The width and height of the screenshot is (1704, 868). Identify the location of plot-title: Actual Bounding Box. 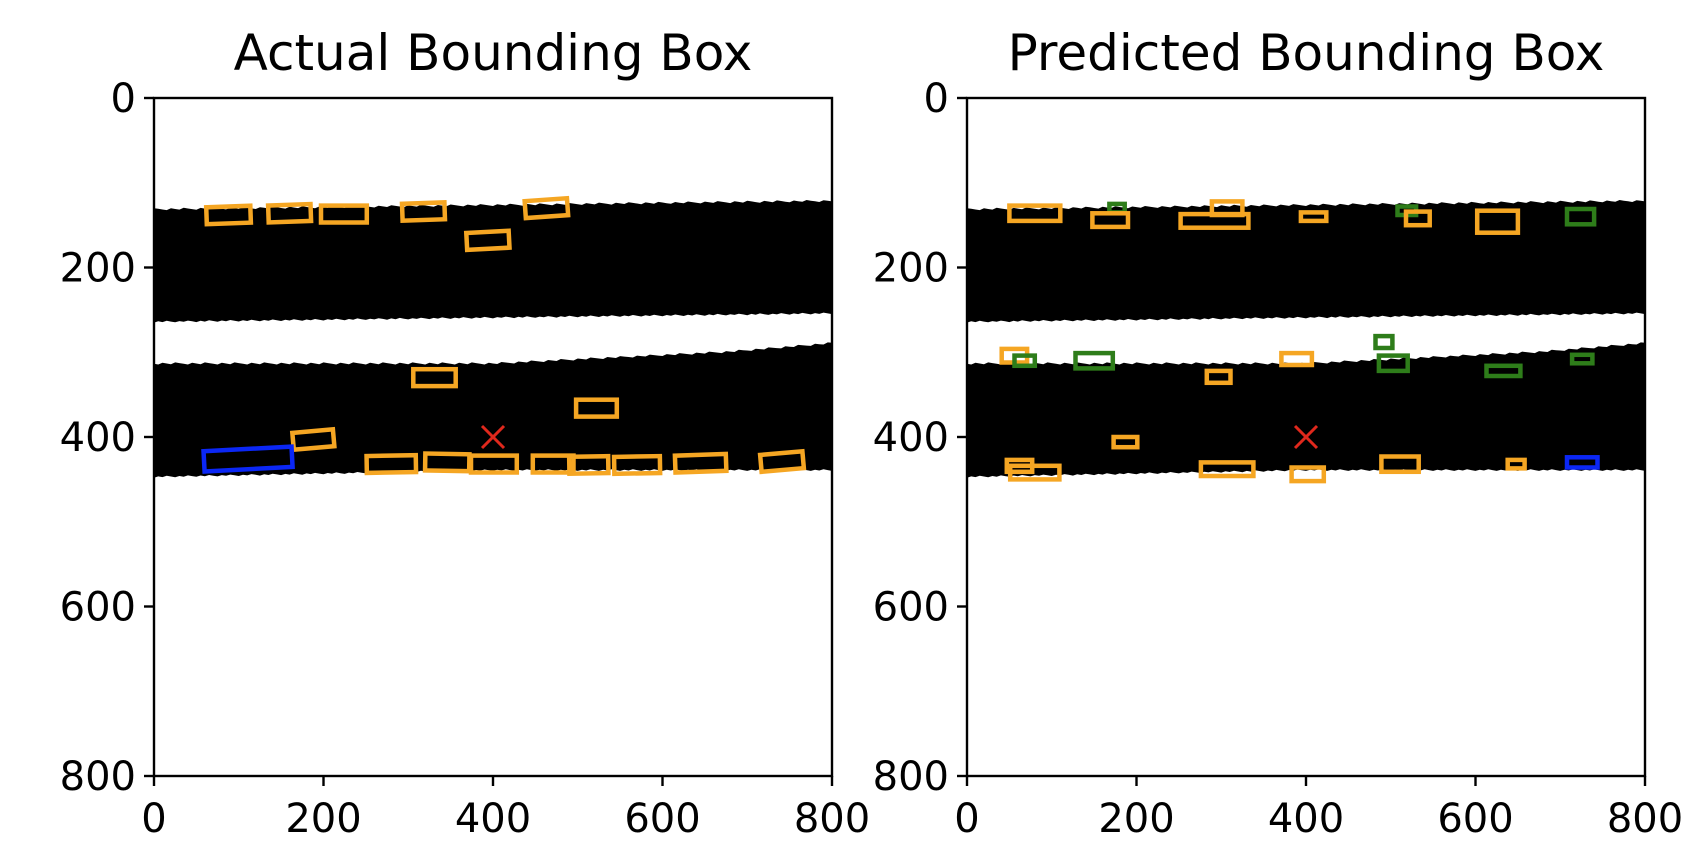
(493, 53).